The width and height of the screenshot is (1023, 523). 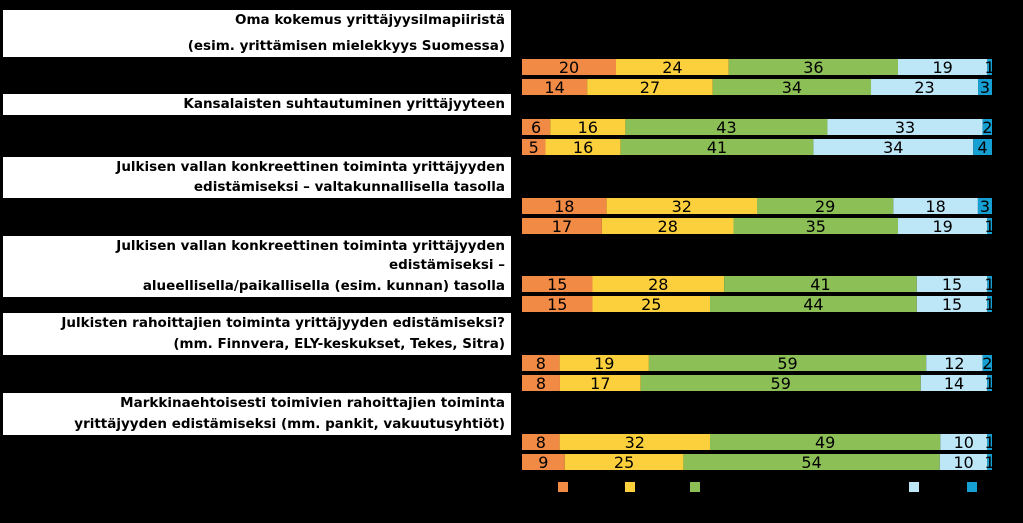 What do you see at coordinates (635, 442) in the screenshot?
I see `data-label: 32` at bounding box center [635, 442].